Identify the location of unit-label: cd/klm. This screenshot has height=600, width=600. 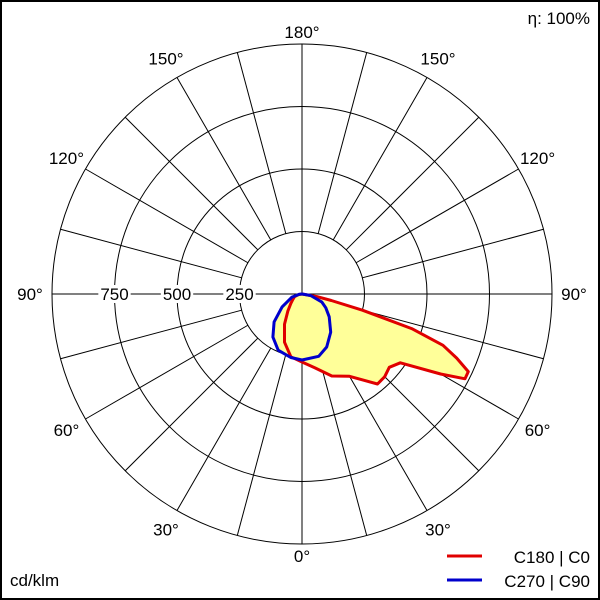
(34, 580).